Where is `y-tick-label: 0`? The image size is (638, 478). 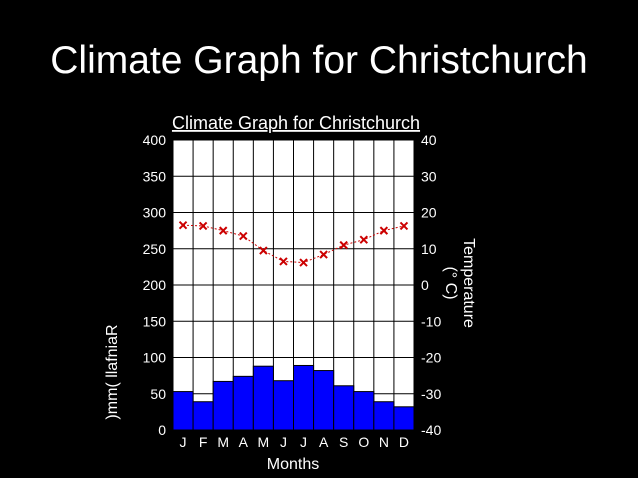 y-tick-label: 0 is located at coordinates (162, 430).